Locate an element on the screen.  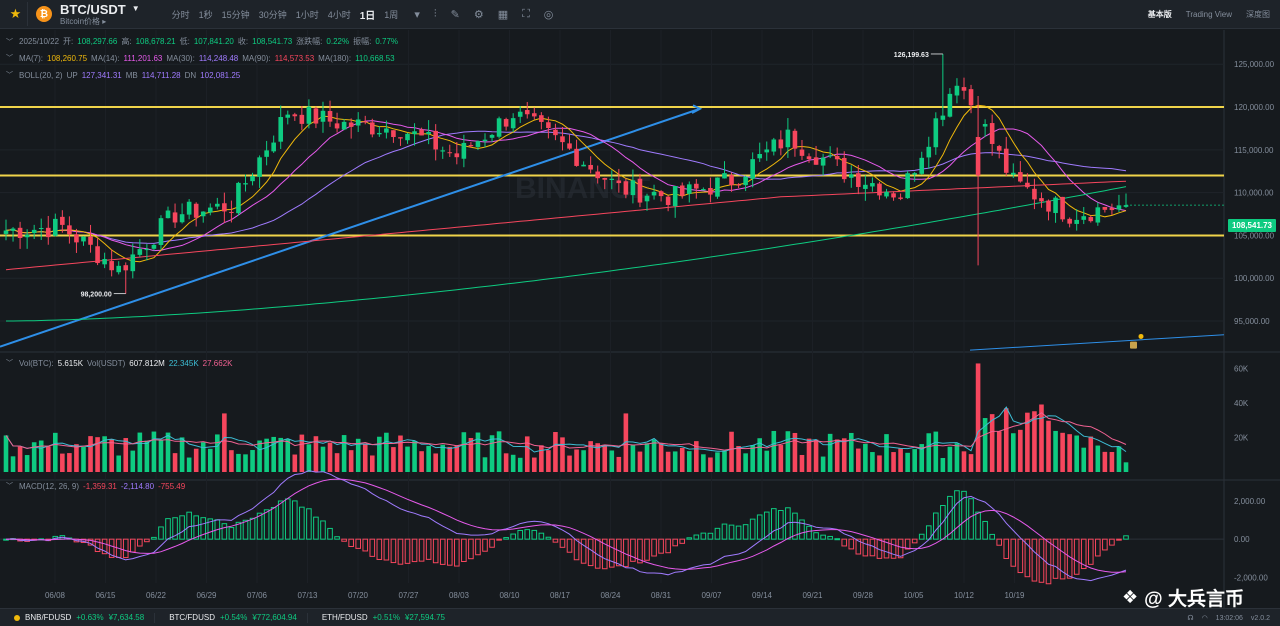
price-axis-label: 115,000.00 is located at coordinates (1254, 150).